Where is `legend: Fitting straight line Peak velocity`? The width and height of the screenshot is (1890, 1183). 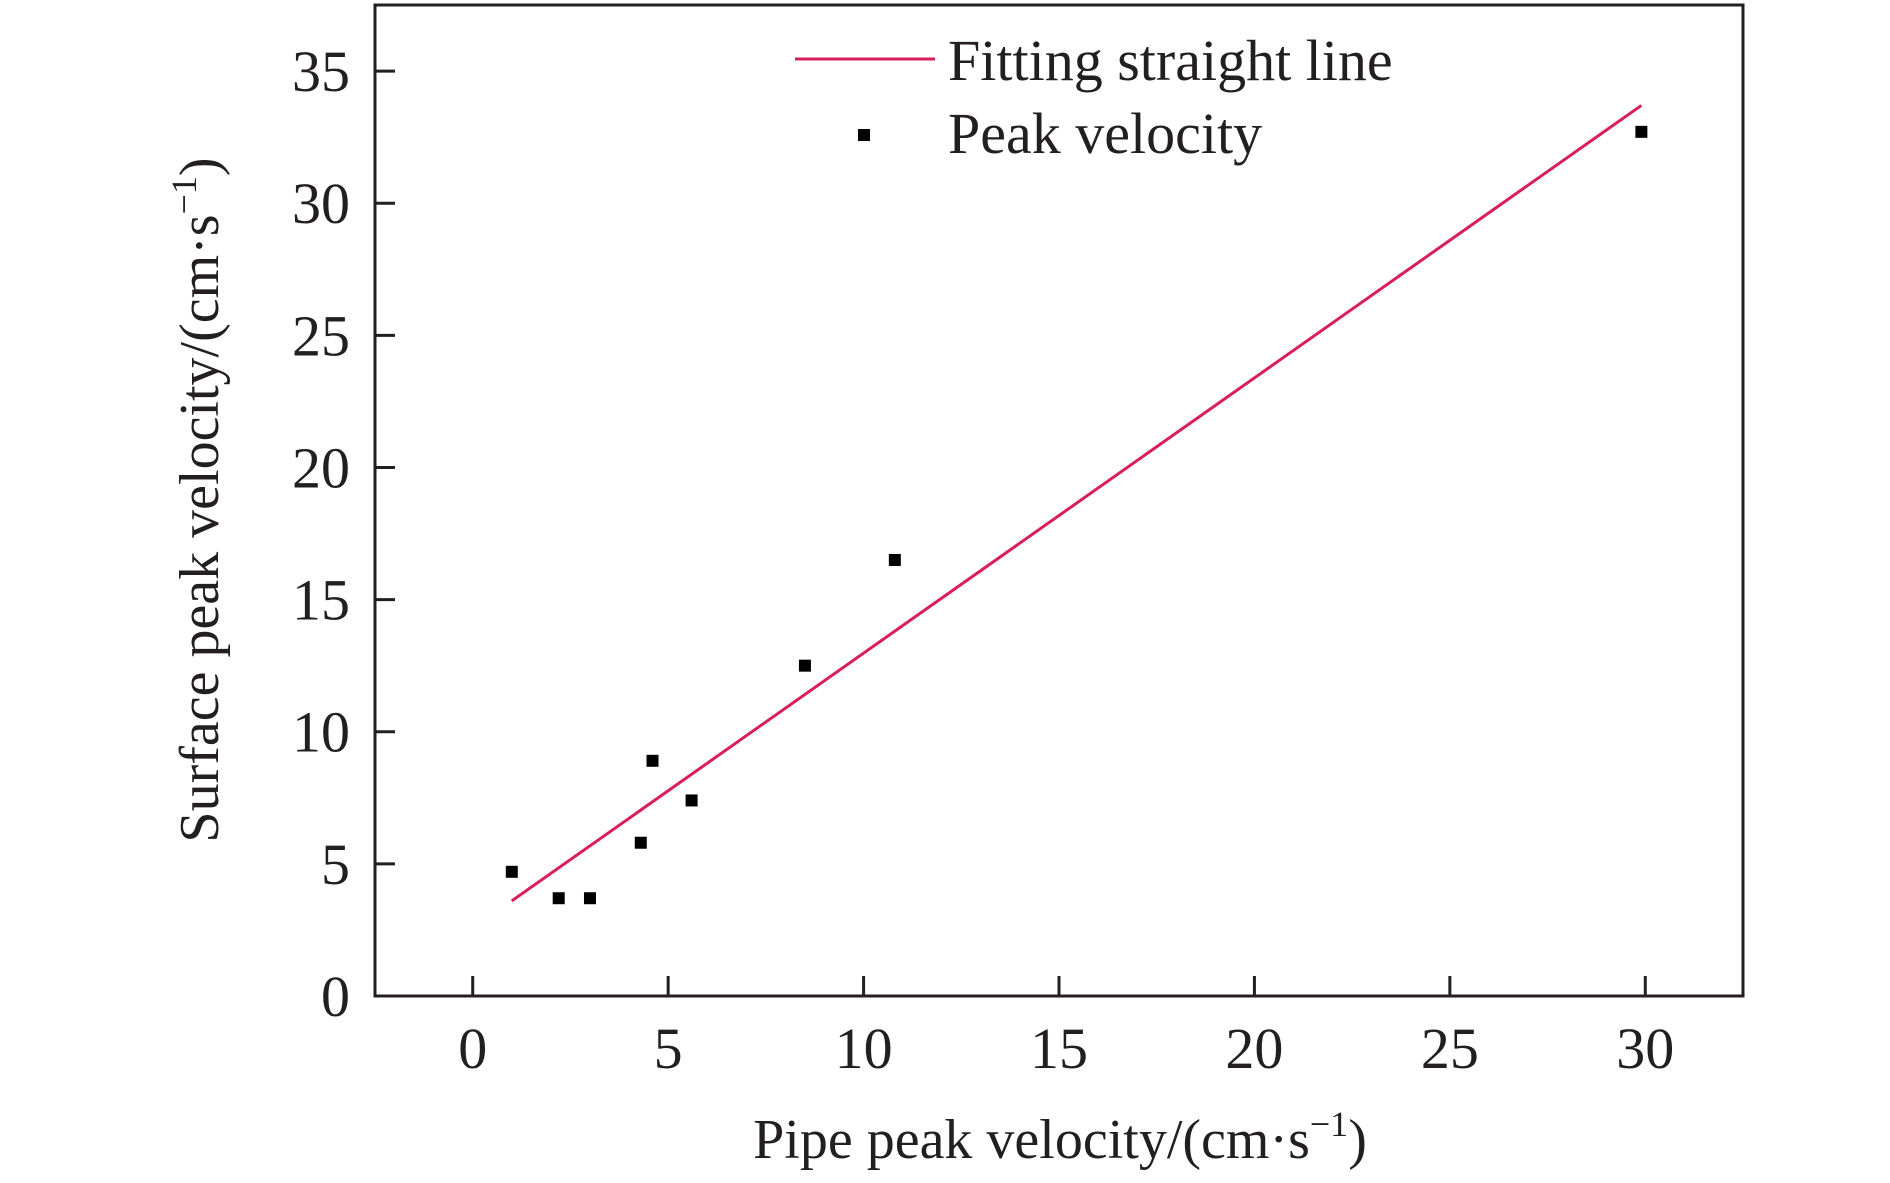
legend: Fitting straight line Peak velocity is located at coordinates (1094, 97).